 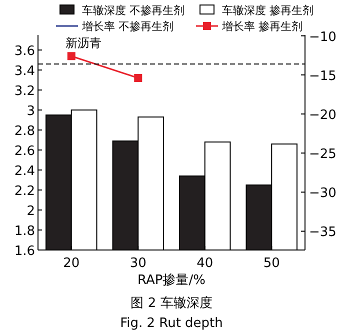 What do you see at coordinates (24, 151) in the screenshot?
I see `y-tick-label: 2.6` at bounding box center [24, 151].